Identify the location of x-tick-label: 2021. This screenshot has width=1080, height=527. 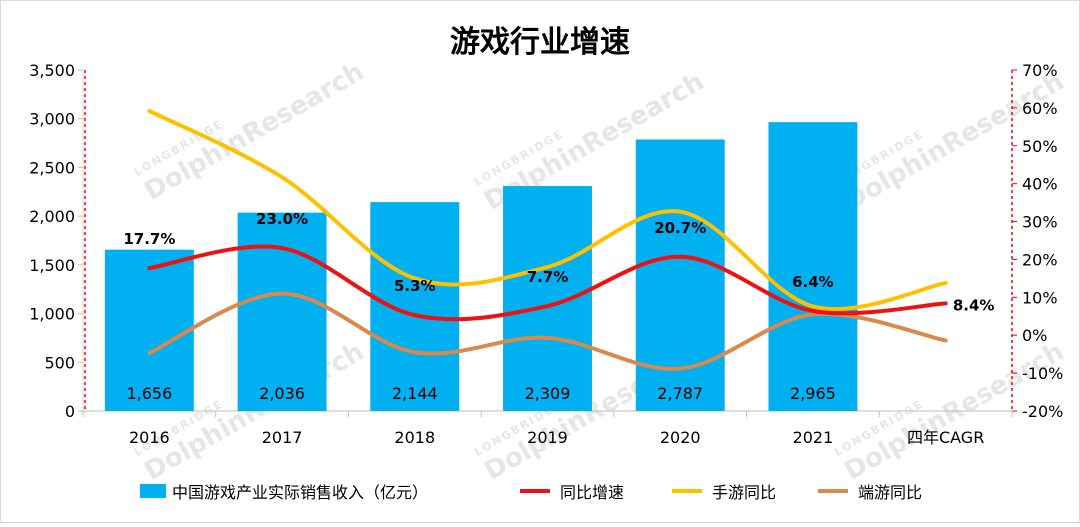
(813, 437).